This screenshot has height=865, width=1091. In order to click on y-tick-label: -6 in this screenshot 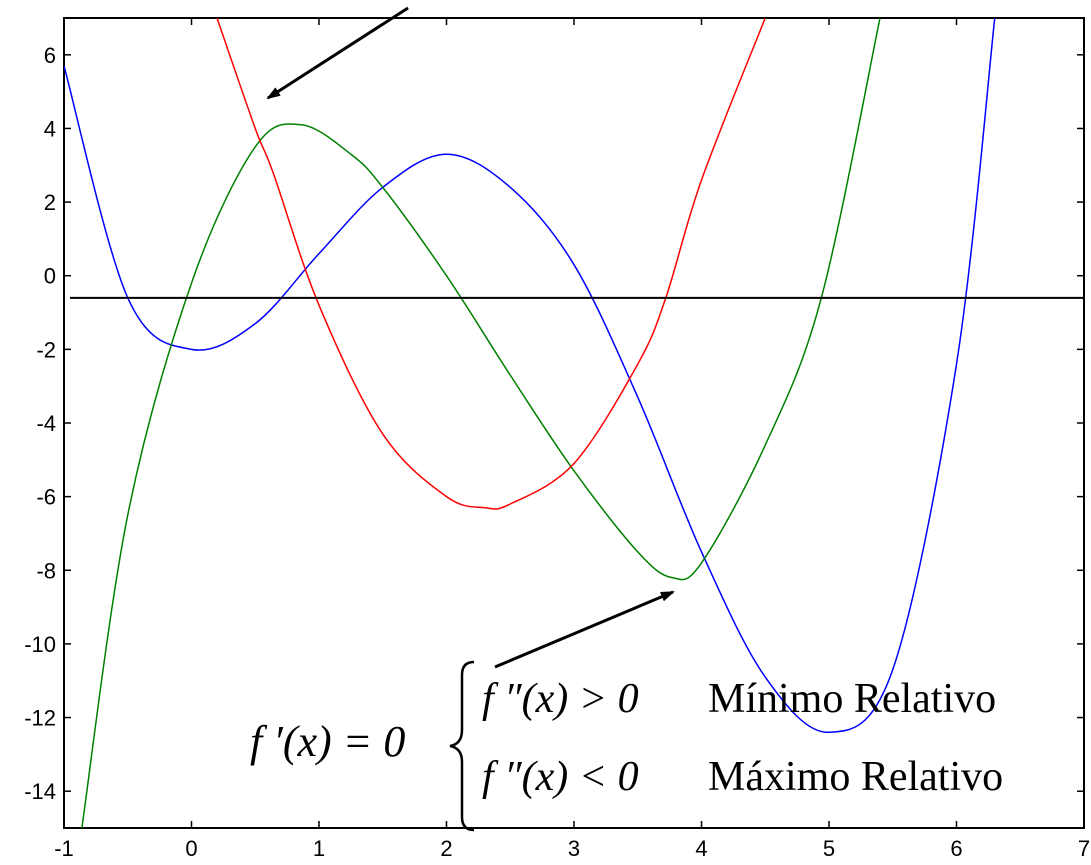, I will do `click(46, 497)`.